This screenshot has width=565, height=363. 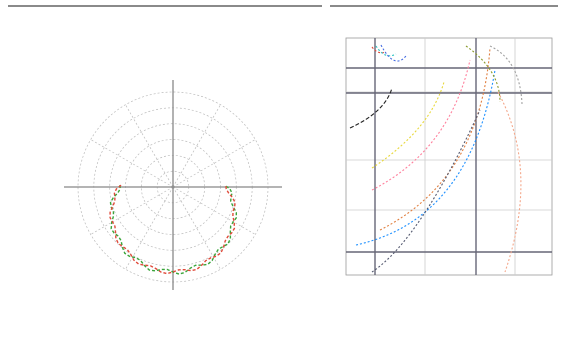 I want to click on right-top-rule, so click(x=444, y=6).